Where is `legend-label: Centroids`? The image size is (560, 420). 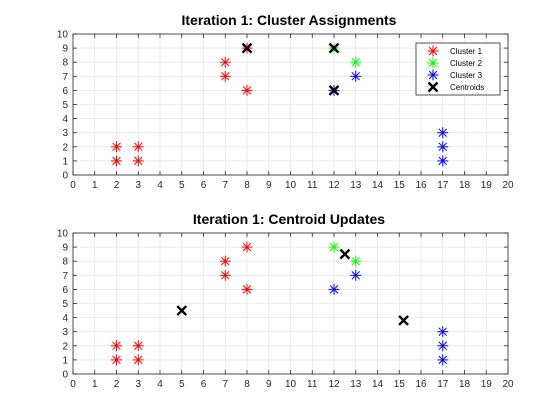 legend-label: Centroids is located at coordinates (467, 87).